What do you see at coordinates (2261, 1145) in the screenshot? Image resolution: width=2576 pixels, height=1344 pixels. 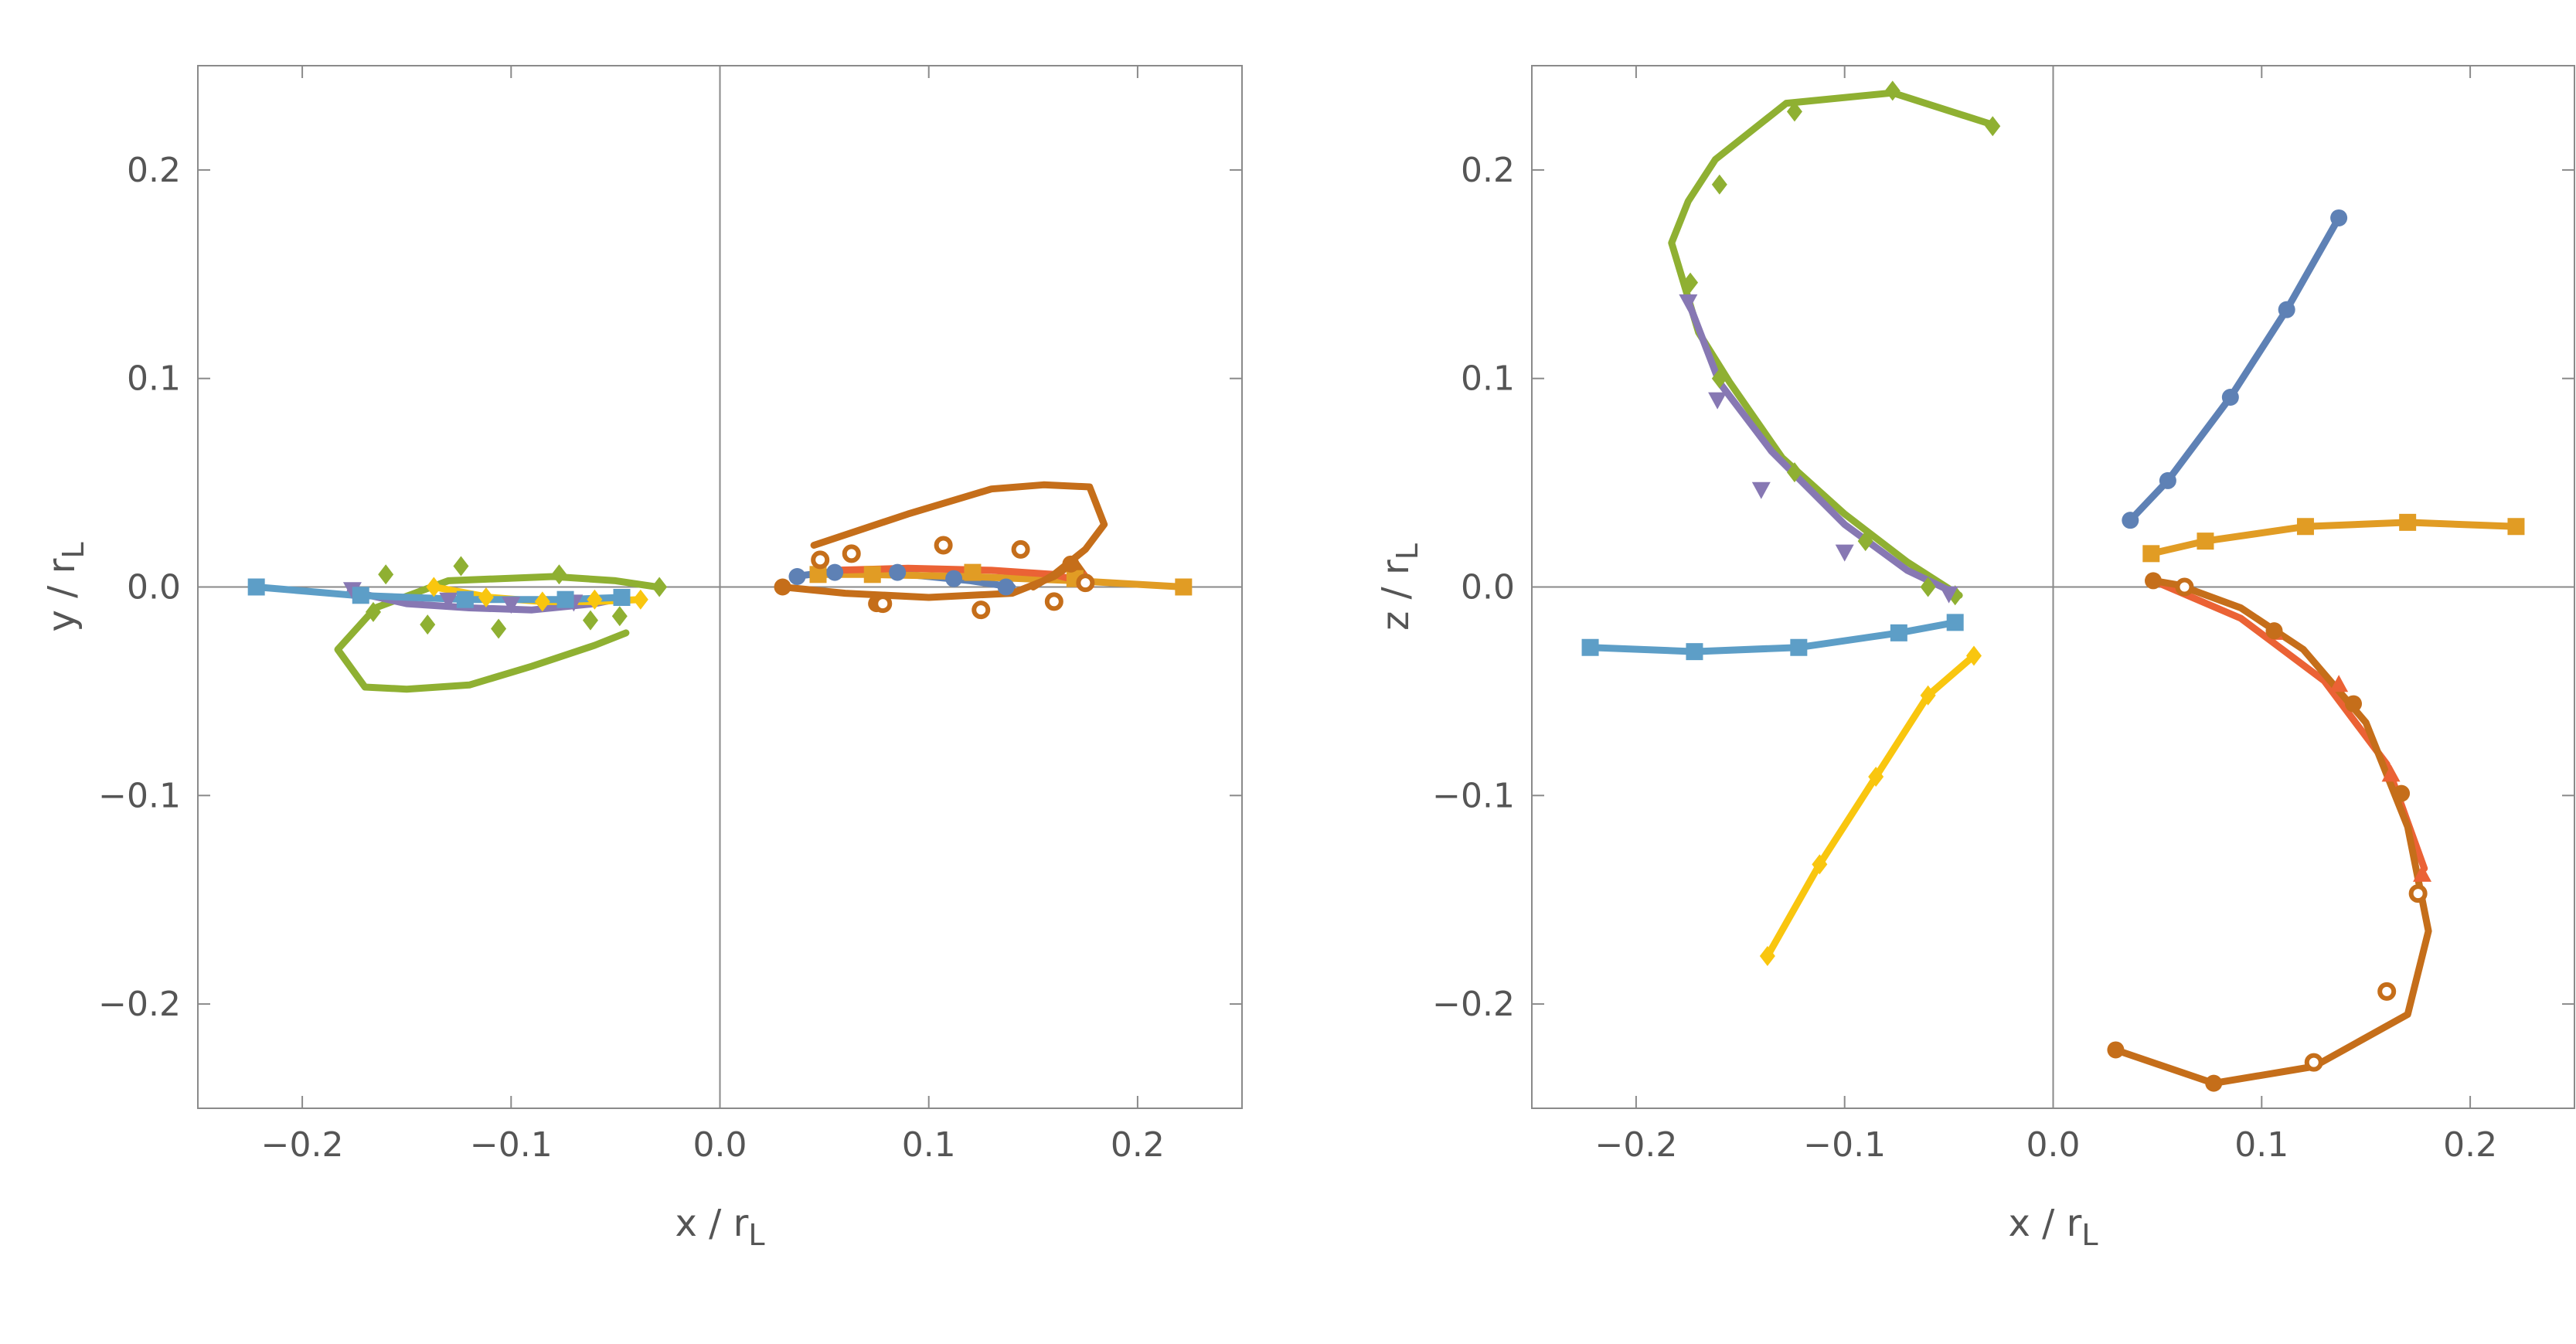 I see `x-tick-label: 0.1` at bounding box center [2261, 1145].